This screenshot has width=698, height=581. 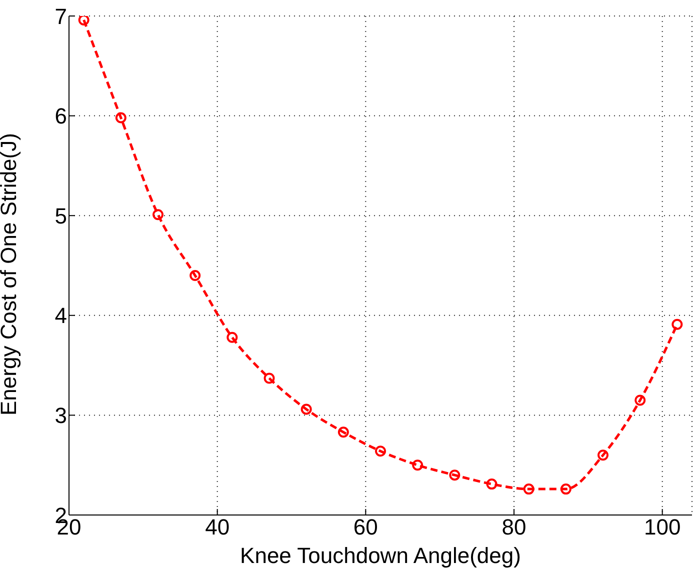 What do you see at coordinates (365, 527) in the screenshot?
I see `x-tick-label: 60` at bounding box center [365, 527].